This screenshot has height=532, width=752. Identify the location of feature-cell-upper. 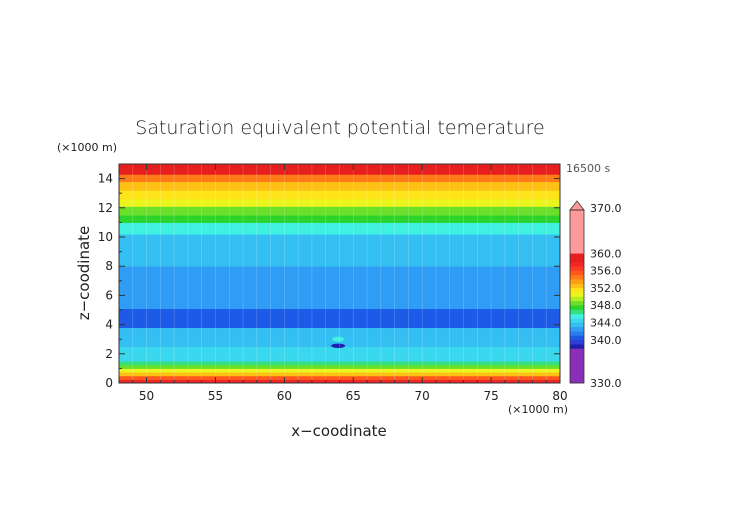
(338, 339).